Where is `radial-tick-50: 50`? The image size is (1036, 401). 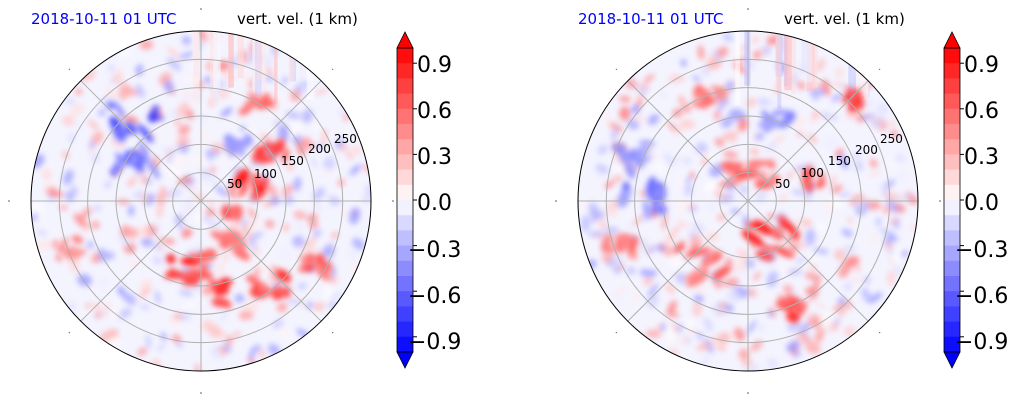
radial-tick-50: 50 is located at coordinates (234, 184).